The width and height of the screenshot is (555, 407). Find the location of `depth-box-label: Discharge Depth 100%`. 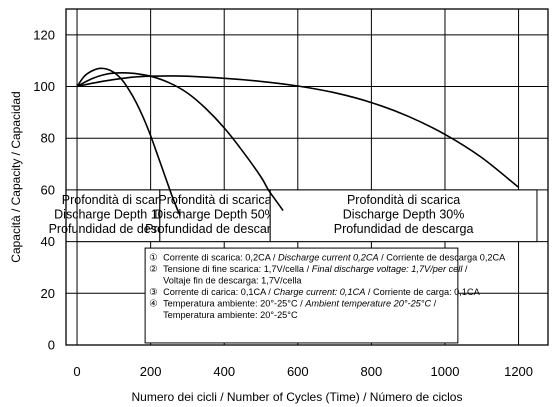

depth-box-label: Discharge Depth 100% is located at coordinates (118, 214).